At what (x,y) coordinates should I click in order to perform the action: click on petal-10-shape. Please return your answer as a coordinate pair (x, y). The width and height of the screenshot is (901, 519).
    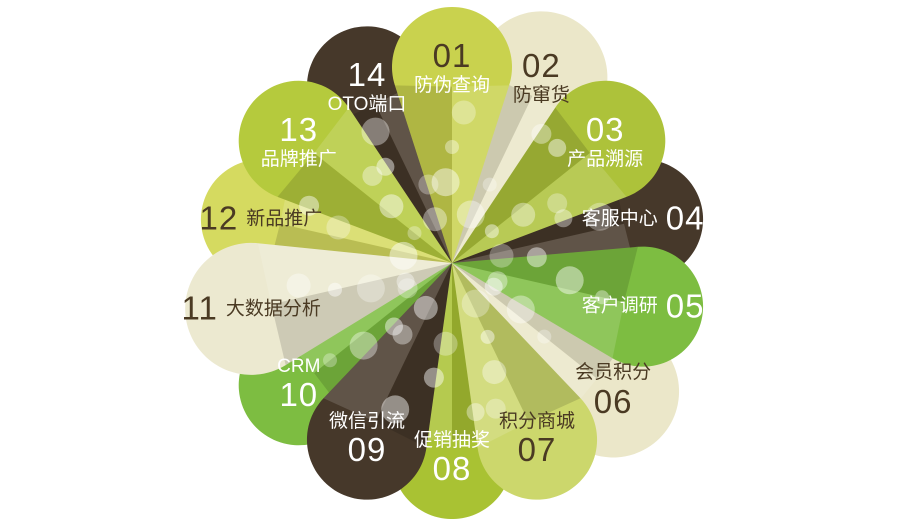
    Looking at the image, I should click on (345, 354).